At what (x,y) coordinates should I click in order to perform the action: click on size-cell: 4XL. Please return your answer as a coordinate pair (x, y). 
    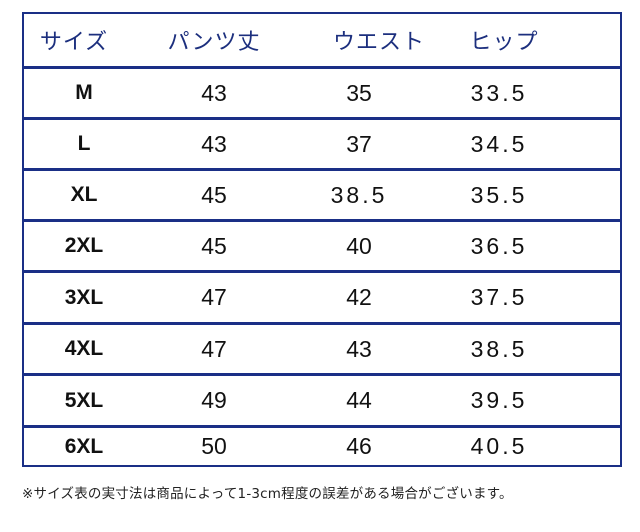
    Looking at the image, I should click on (84, 348).